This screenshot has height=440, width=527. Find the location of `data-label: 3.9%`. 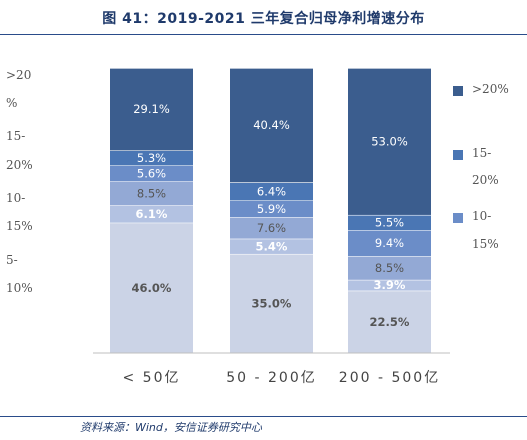

data-label: 3.9% is located at coordinates (390, 285).